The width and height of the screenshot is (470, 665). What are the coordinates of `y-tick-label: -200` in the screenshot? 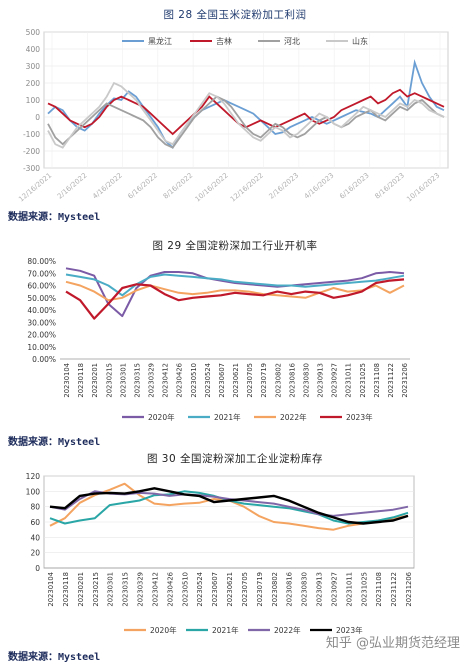 It's located at (31, 151).